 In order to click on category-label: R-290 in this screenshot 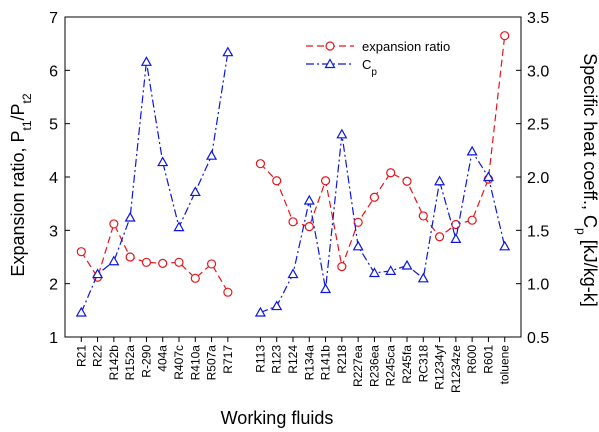, I will do `click(146, 361)`.